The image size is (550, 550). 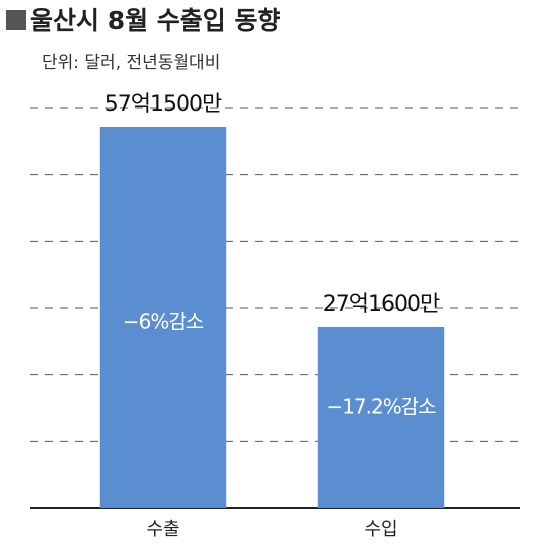 What do you see at coordinates (162, 529) in the screenshot?
I see `x-tick-label: 수출` at bounding box center [162, 529].